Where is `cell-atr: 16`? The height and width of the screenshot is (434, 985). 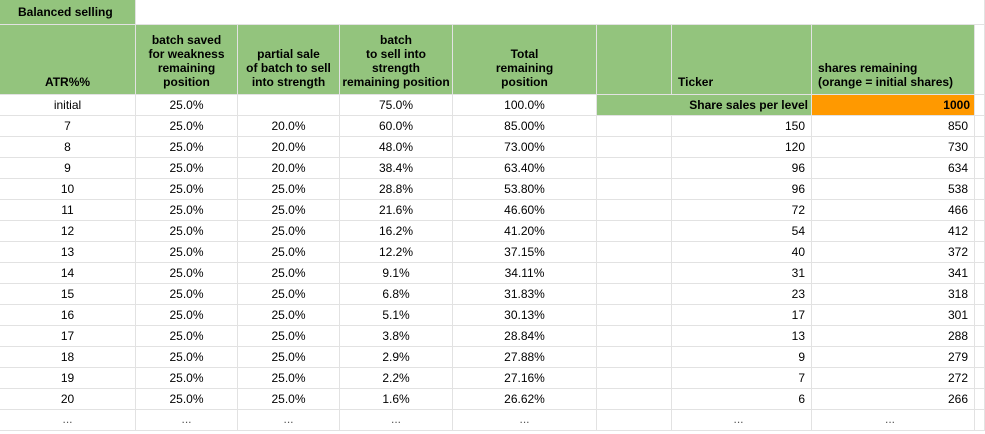
cell-atr: 16 is located at coordinates (68, 315).